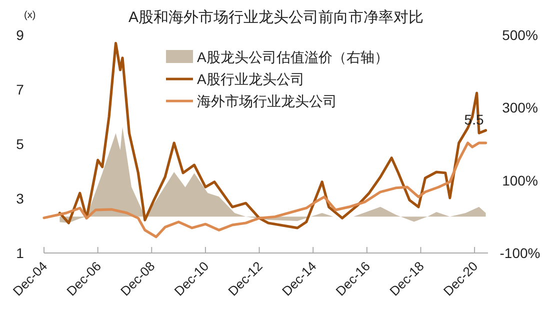 The height and width of the screenshot is (324, 550). What do you see at coordinates (20, 253) in the screenshot?
I see `y-tick-label: 1` at bounding box center [20, 253].